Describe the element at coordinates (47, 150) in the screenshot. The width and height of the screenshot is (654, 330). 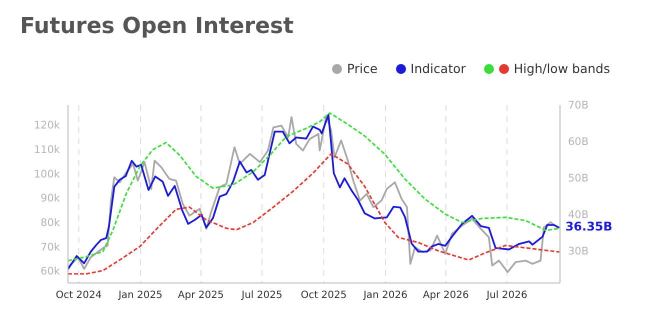
I see `y-tick-label: 110k` at that location.